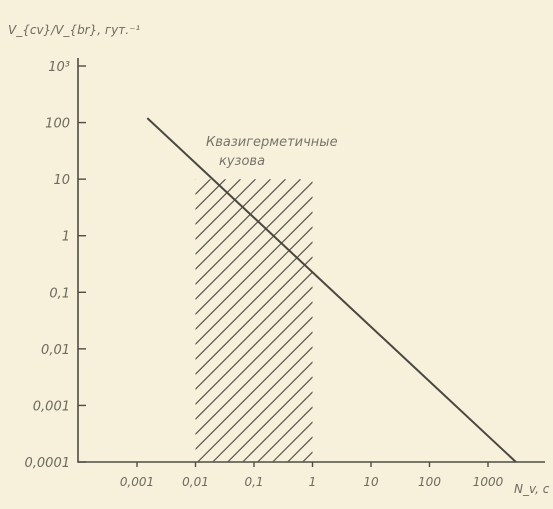 The width and height of the screenshot is (553, 509). I want to click on x-tick-label: 1000, so click(488, 482).